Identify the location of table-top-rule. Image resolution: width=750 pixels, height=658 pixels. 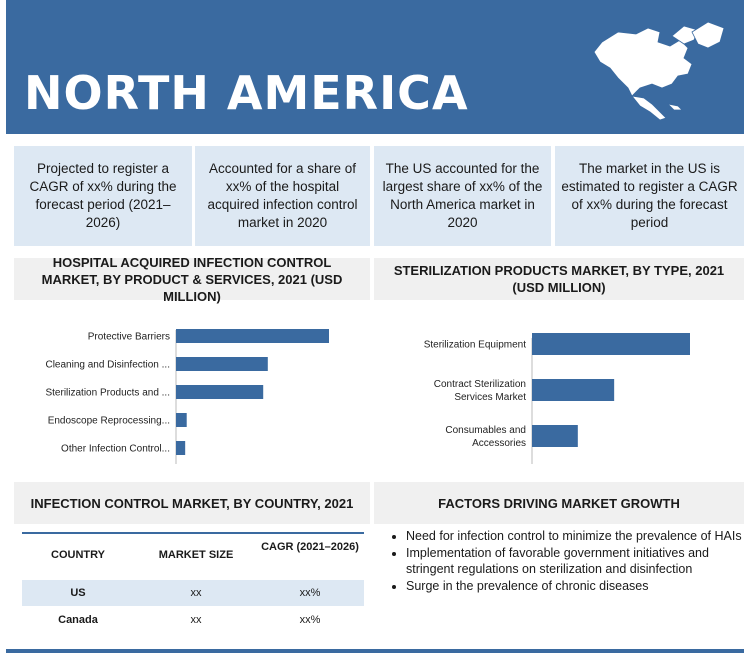
(193, 533).